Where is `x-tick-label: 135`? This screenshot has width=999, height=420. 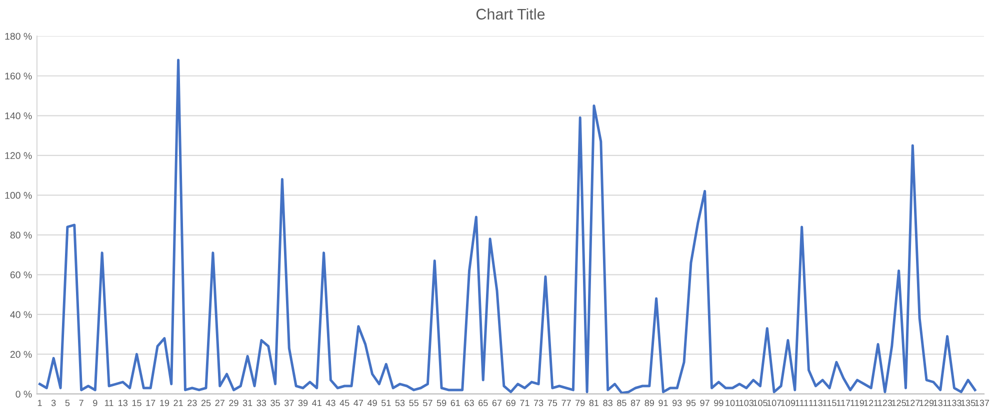 x-tick-label: 135 is located at coordinates (968, 403).